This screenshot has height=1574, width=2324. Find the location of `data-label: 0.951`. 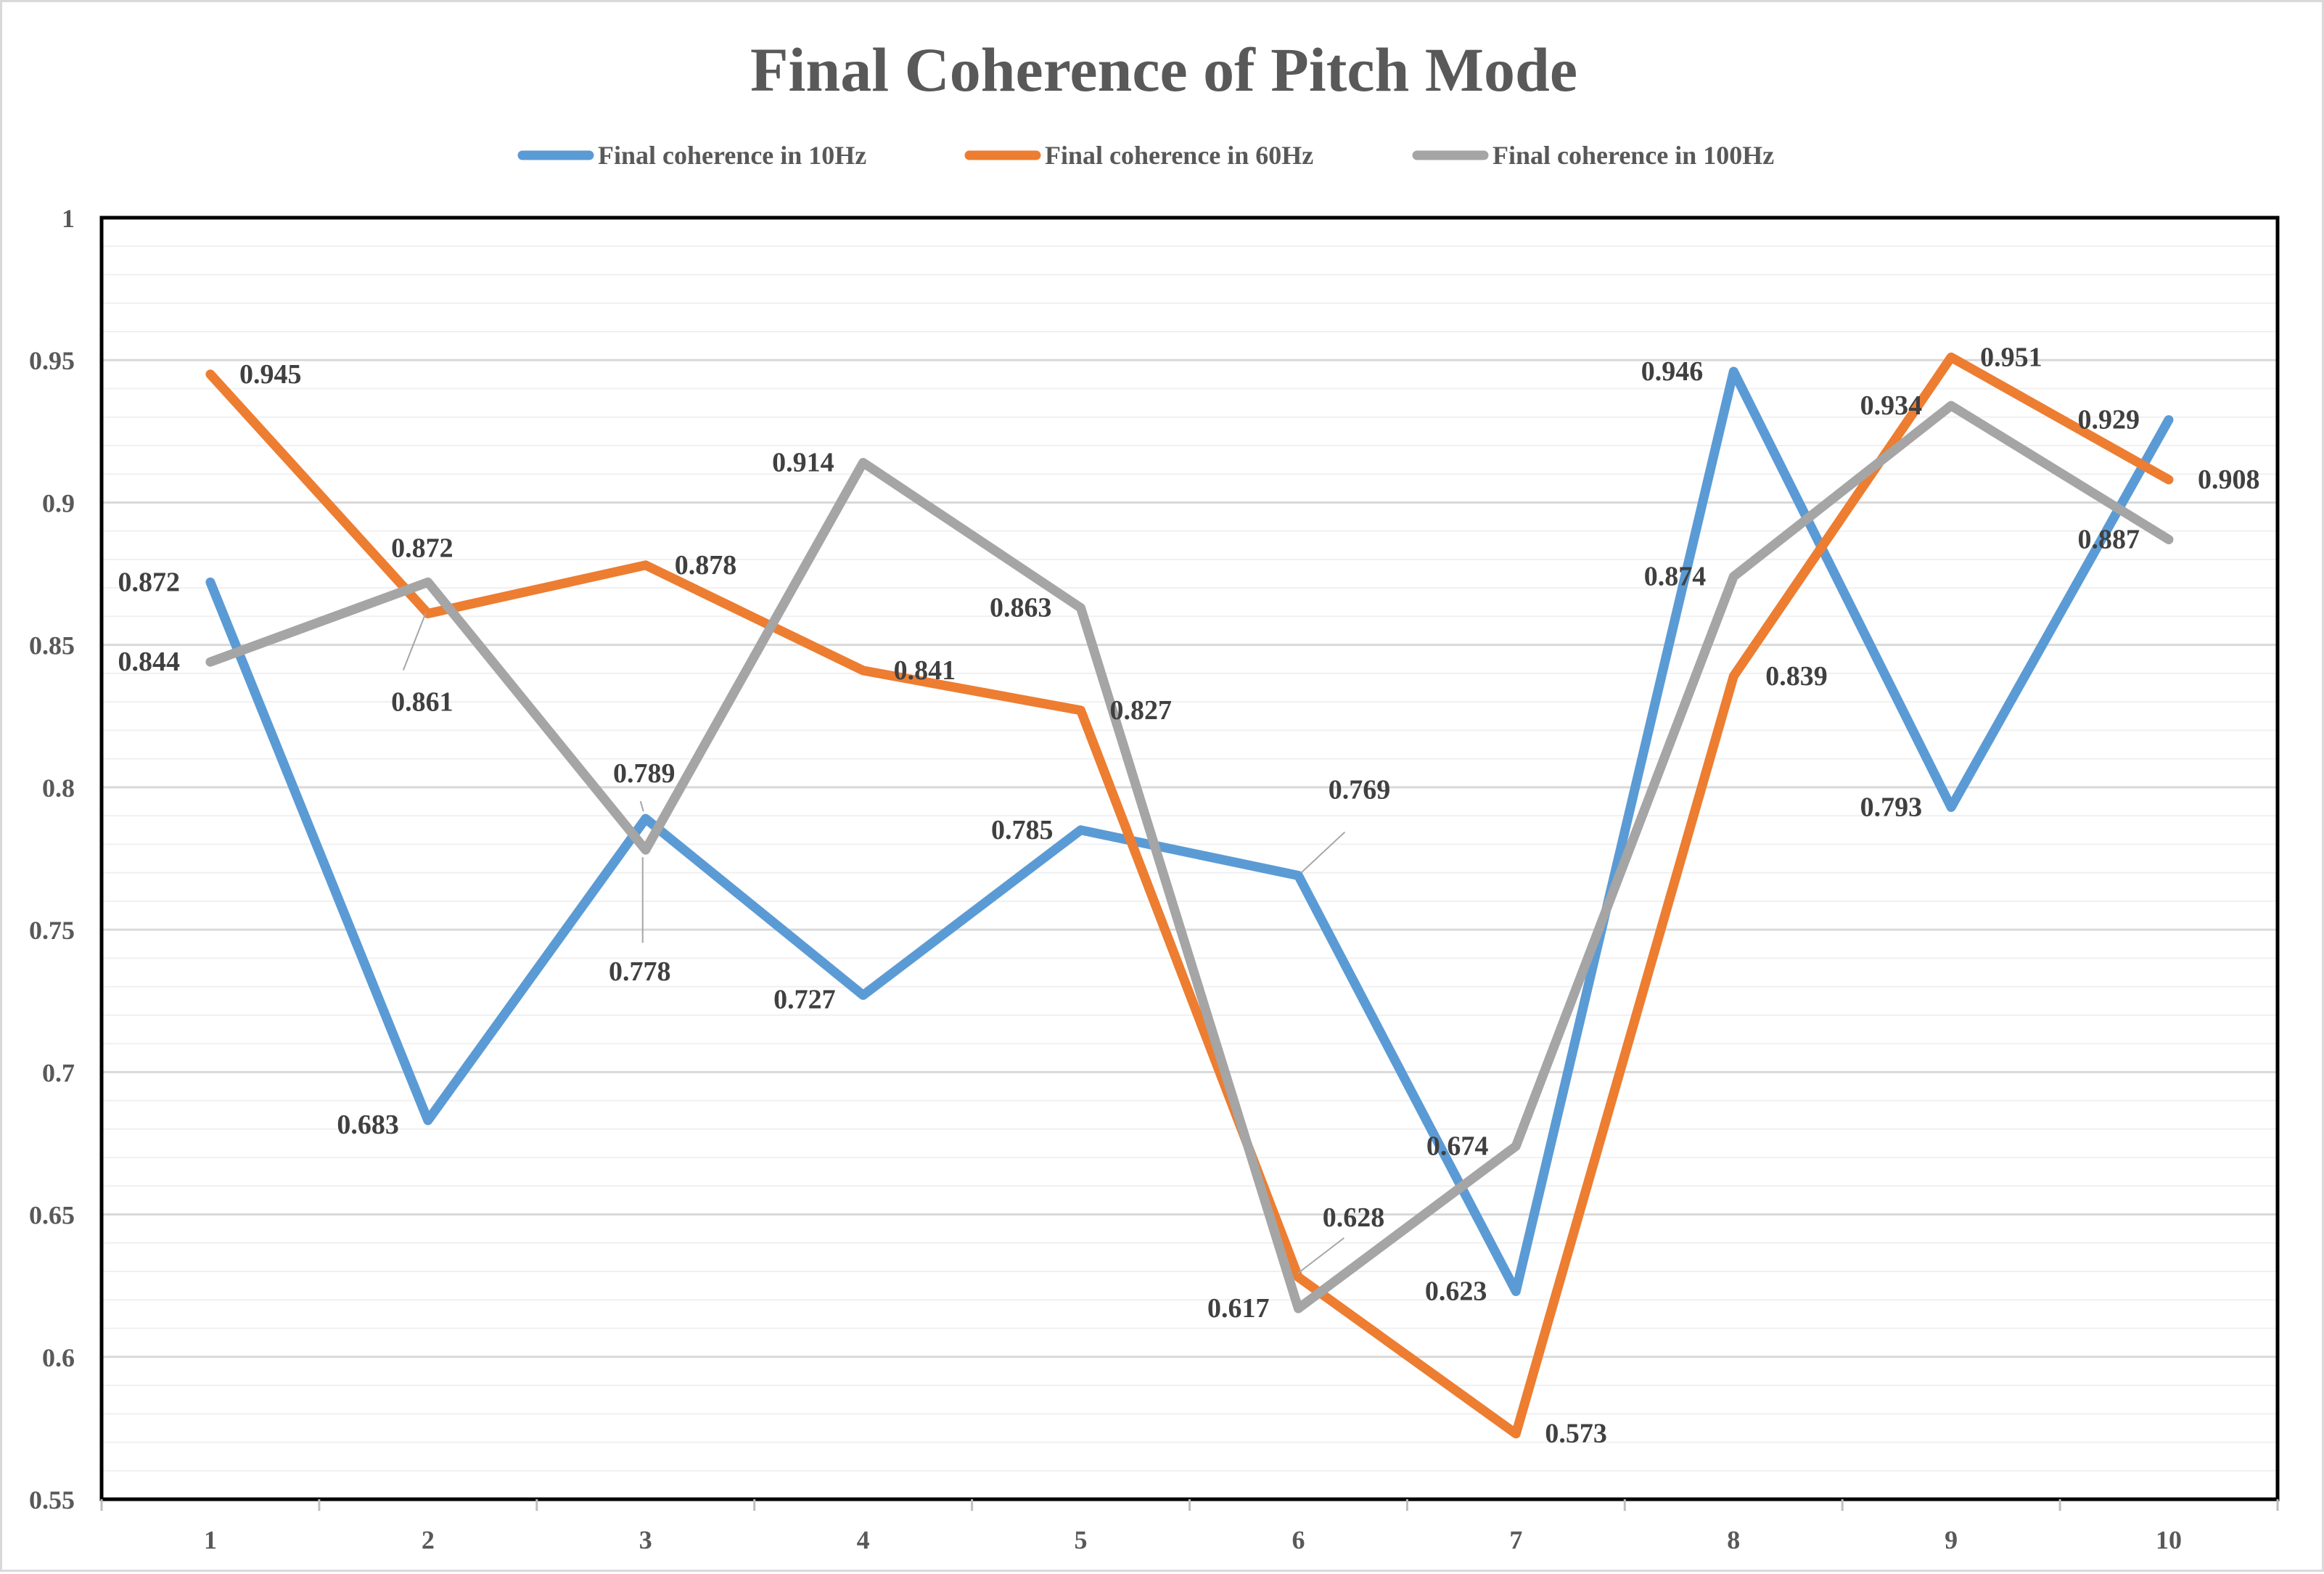

data-label: 0.951 is located at coordinates (2011, 357).